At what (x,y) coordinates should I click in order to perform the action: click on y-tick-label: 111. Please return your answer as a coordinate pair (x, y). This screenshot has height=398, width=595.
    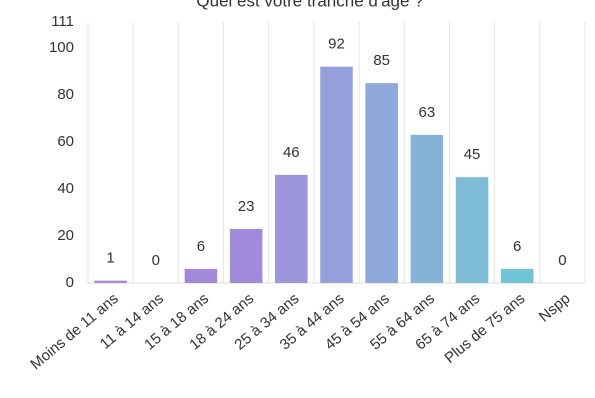
    Looking at the image, I should click on (62, 21).